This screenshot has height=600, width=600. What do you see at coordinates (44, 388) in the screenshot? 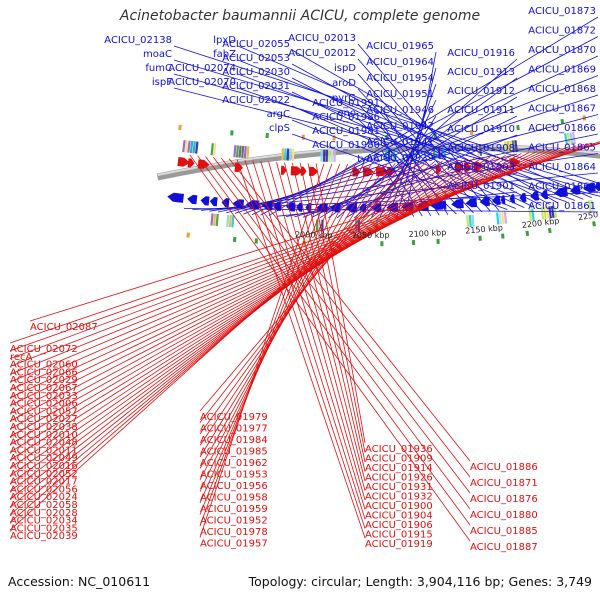
I see `gene-label: ACICU_02067` at bounding box center [44, 388].